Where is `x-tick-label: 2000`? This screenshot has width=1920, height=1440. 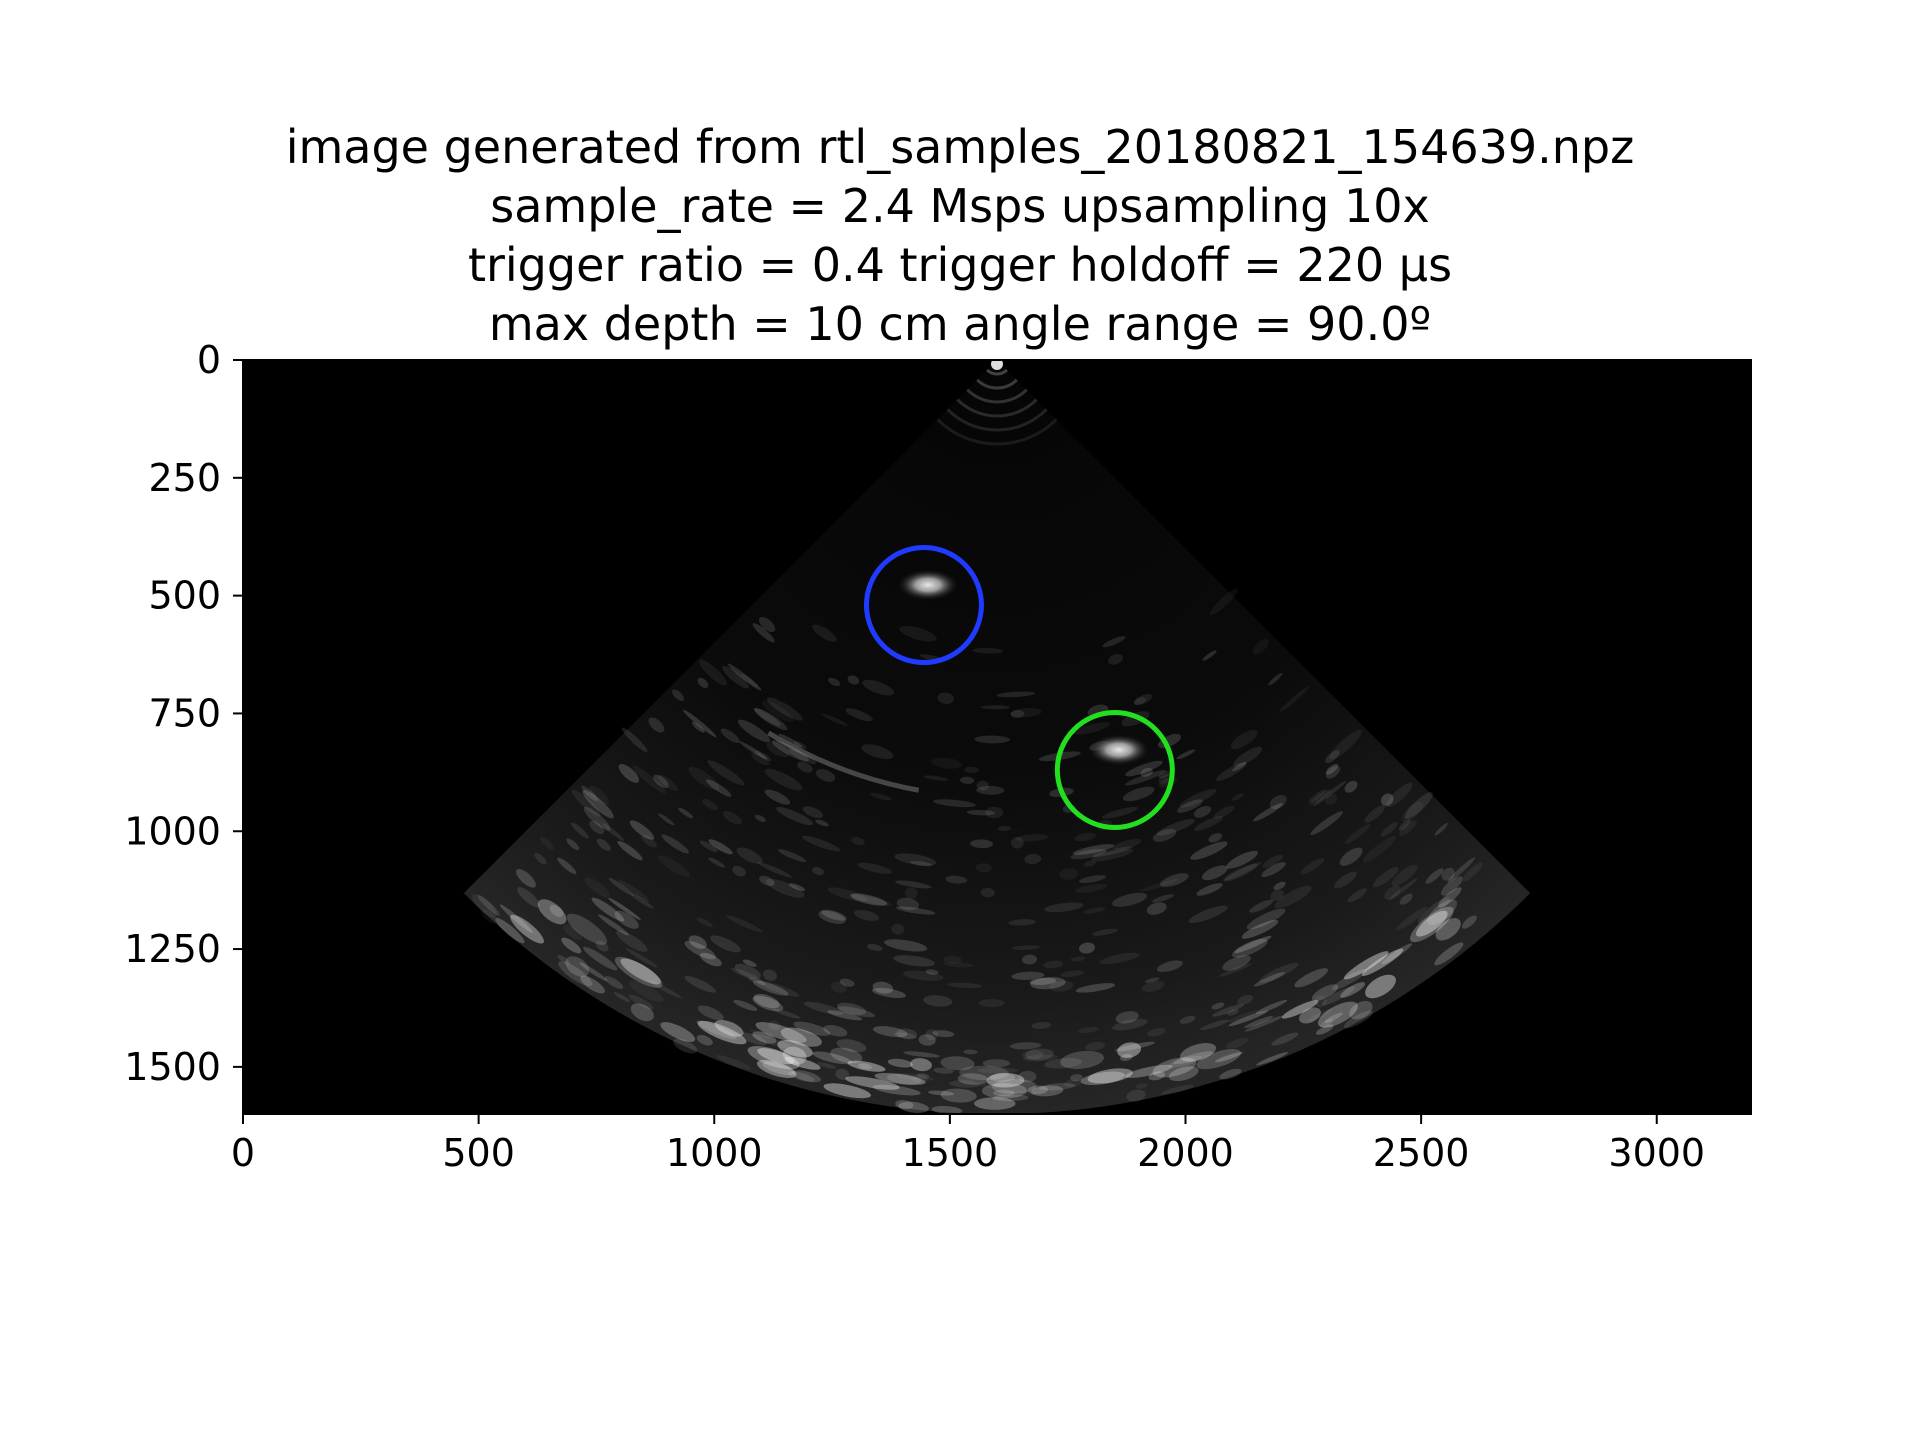 x-tick-label: 2000 is located at coordinates (1185, 1153).